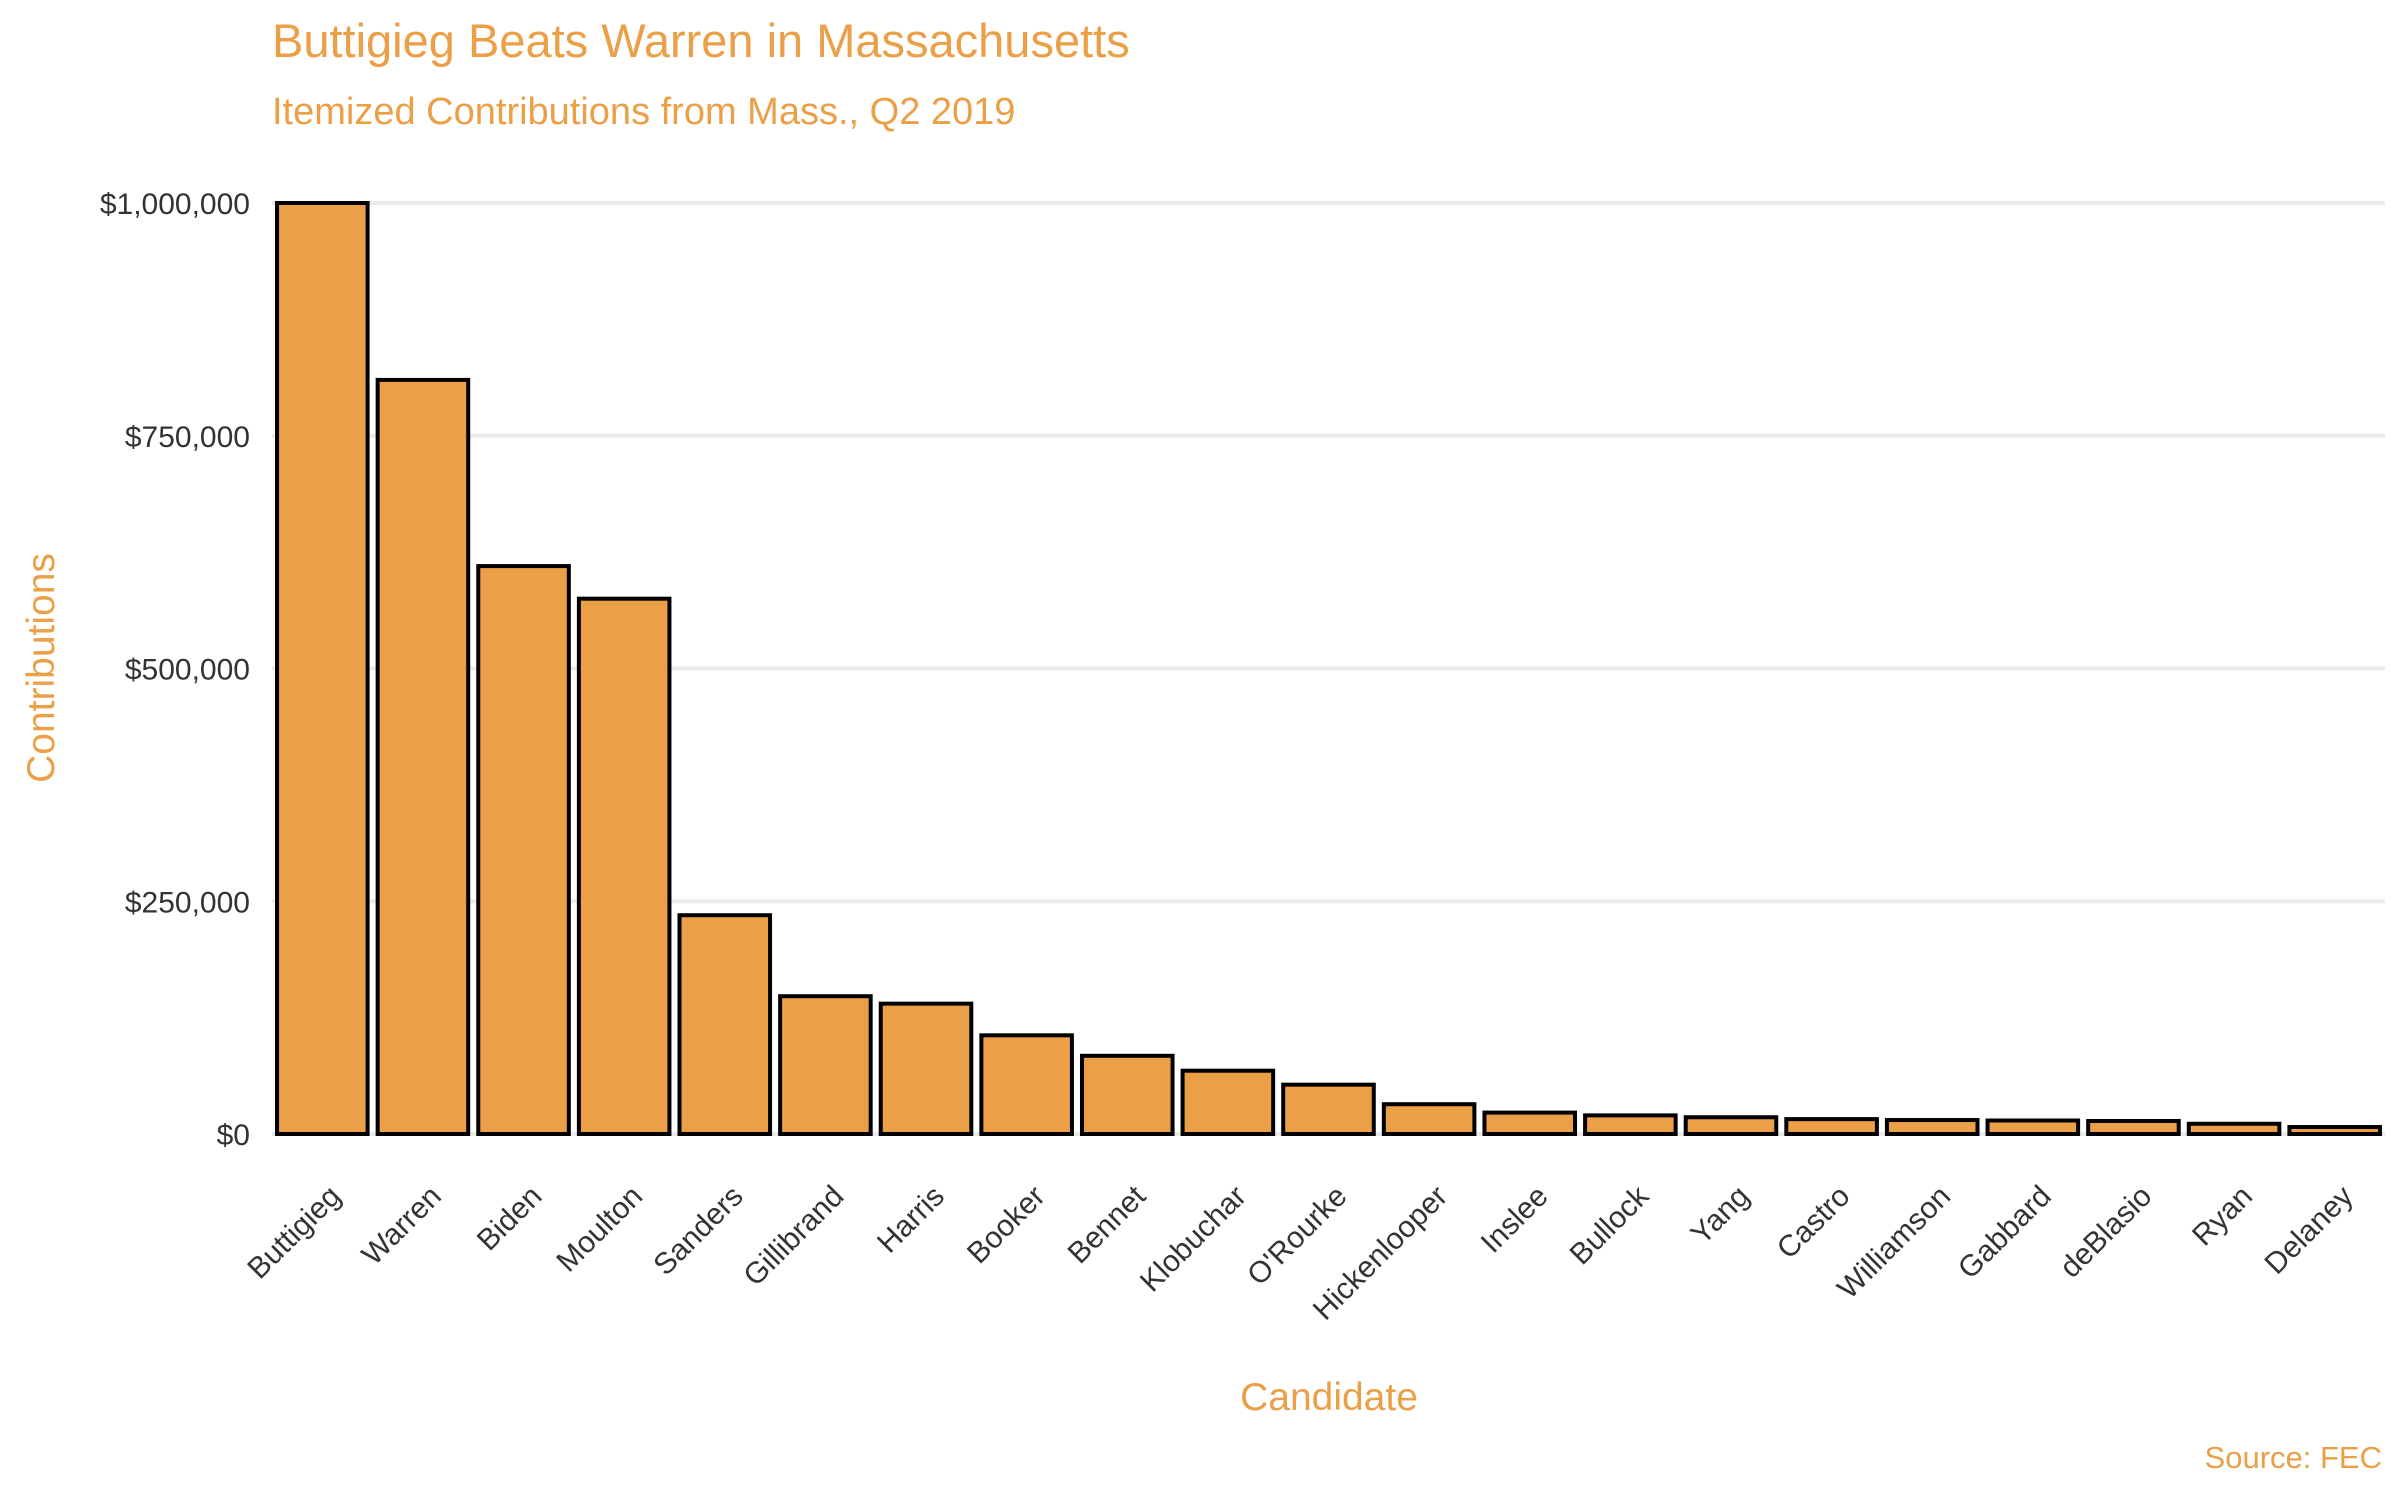 The width and height of the screenshot is (2400, 1500). Describe the element at coordinates (698, 1231) in the screenshot. I see `x-tick-label: Sanders` at that location.